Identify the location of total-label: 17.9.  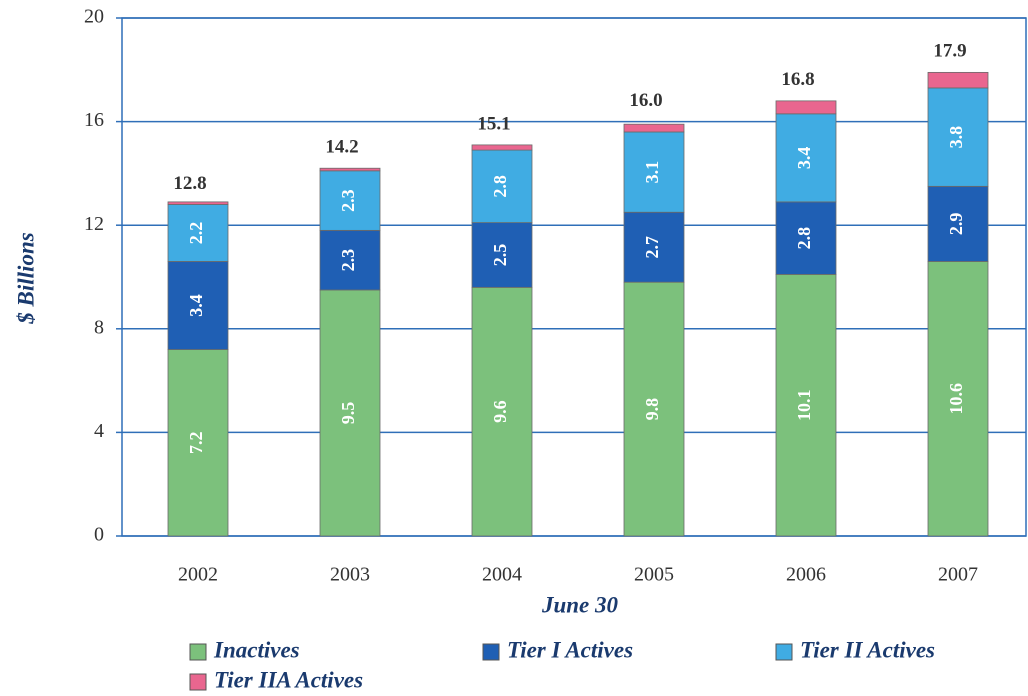
(949, 51).